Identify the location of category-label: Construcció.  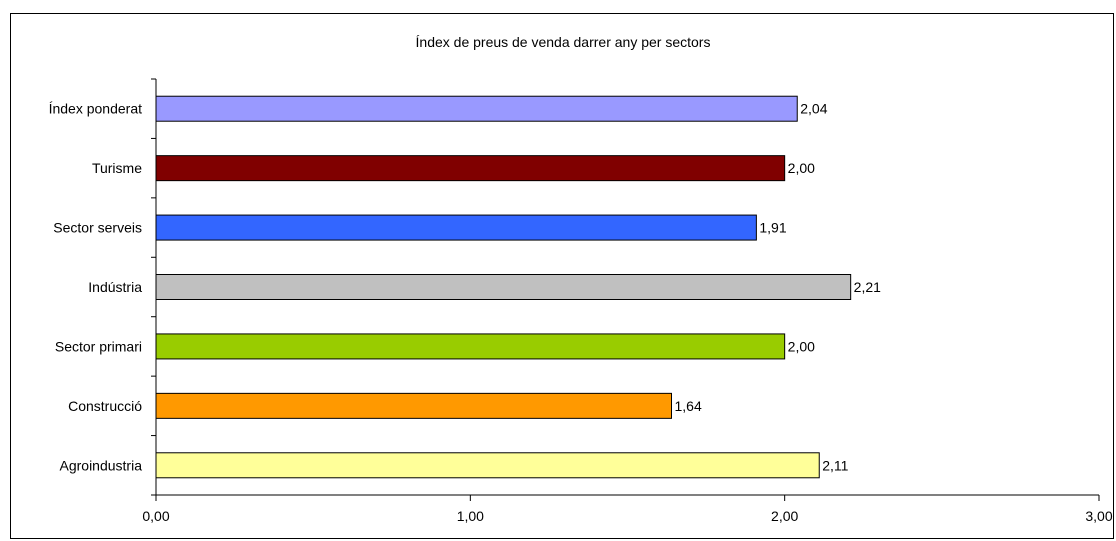
(105, 406).